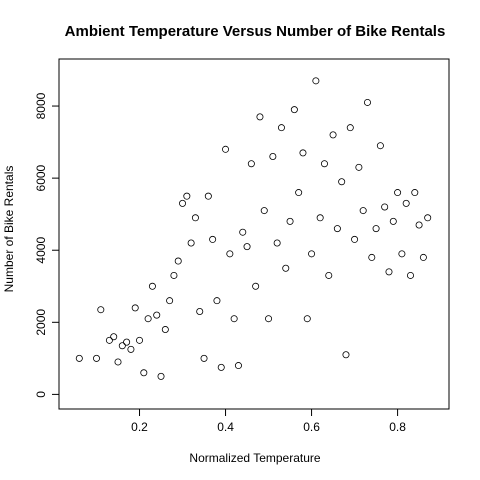 The height and width of the screenshot is (480, 480). Describe the element at coordinates (225, 427) in the screenshot. I see `x-tick-label: 0.4` at that location.